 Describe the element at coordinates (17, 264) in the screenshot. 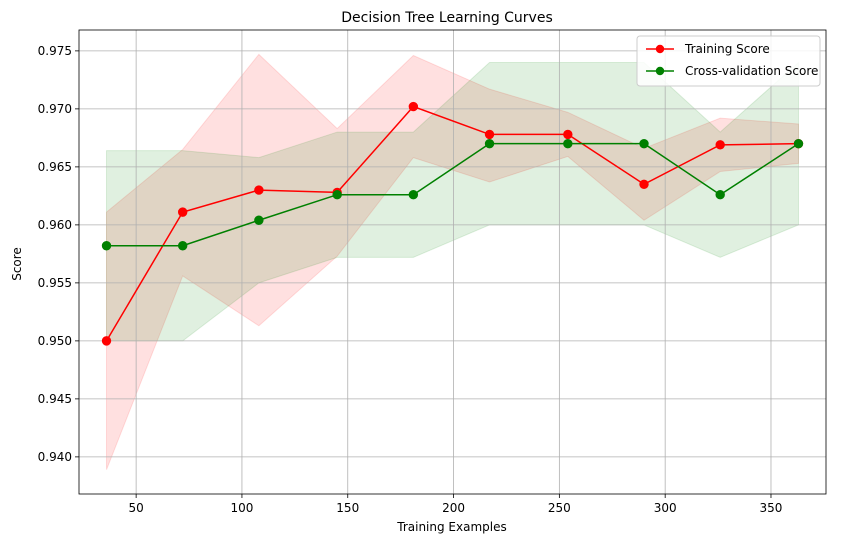

I see `y-axis-title: Score` at that location.